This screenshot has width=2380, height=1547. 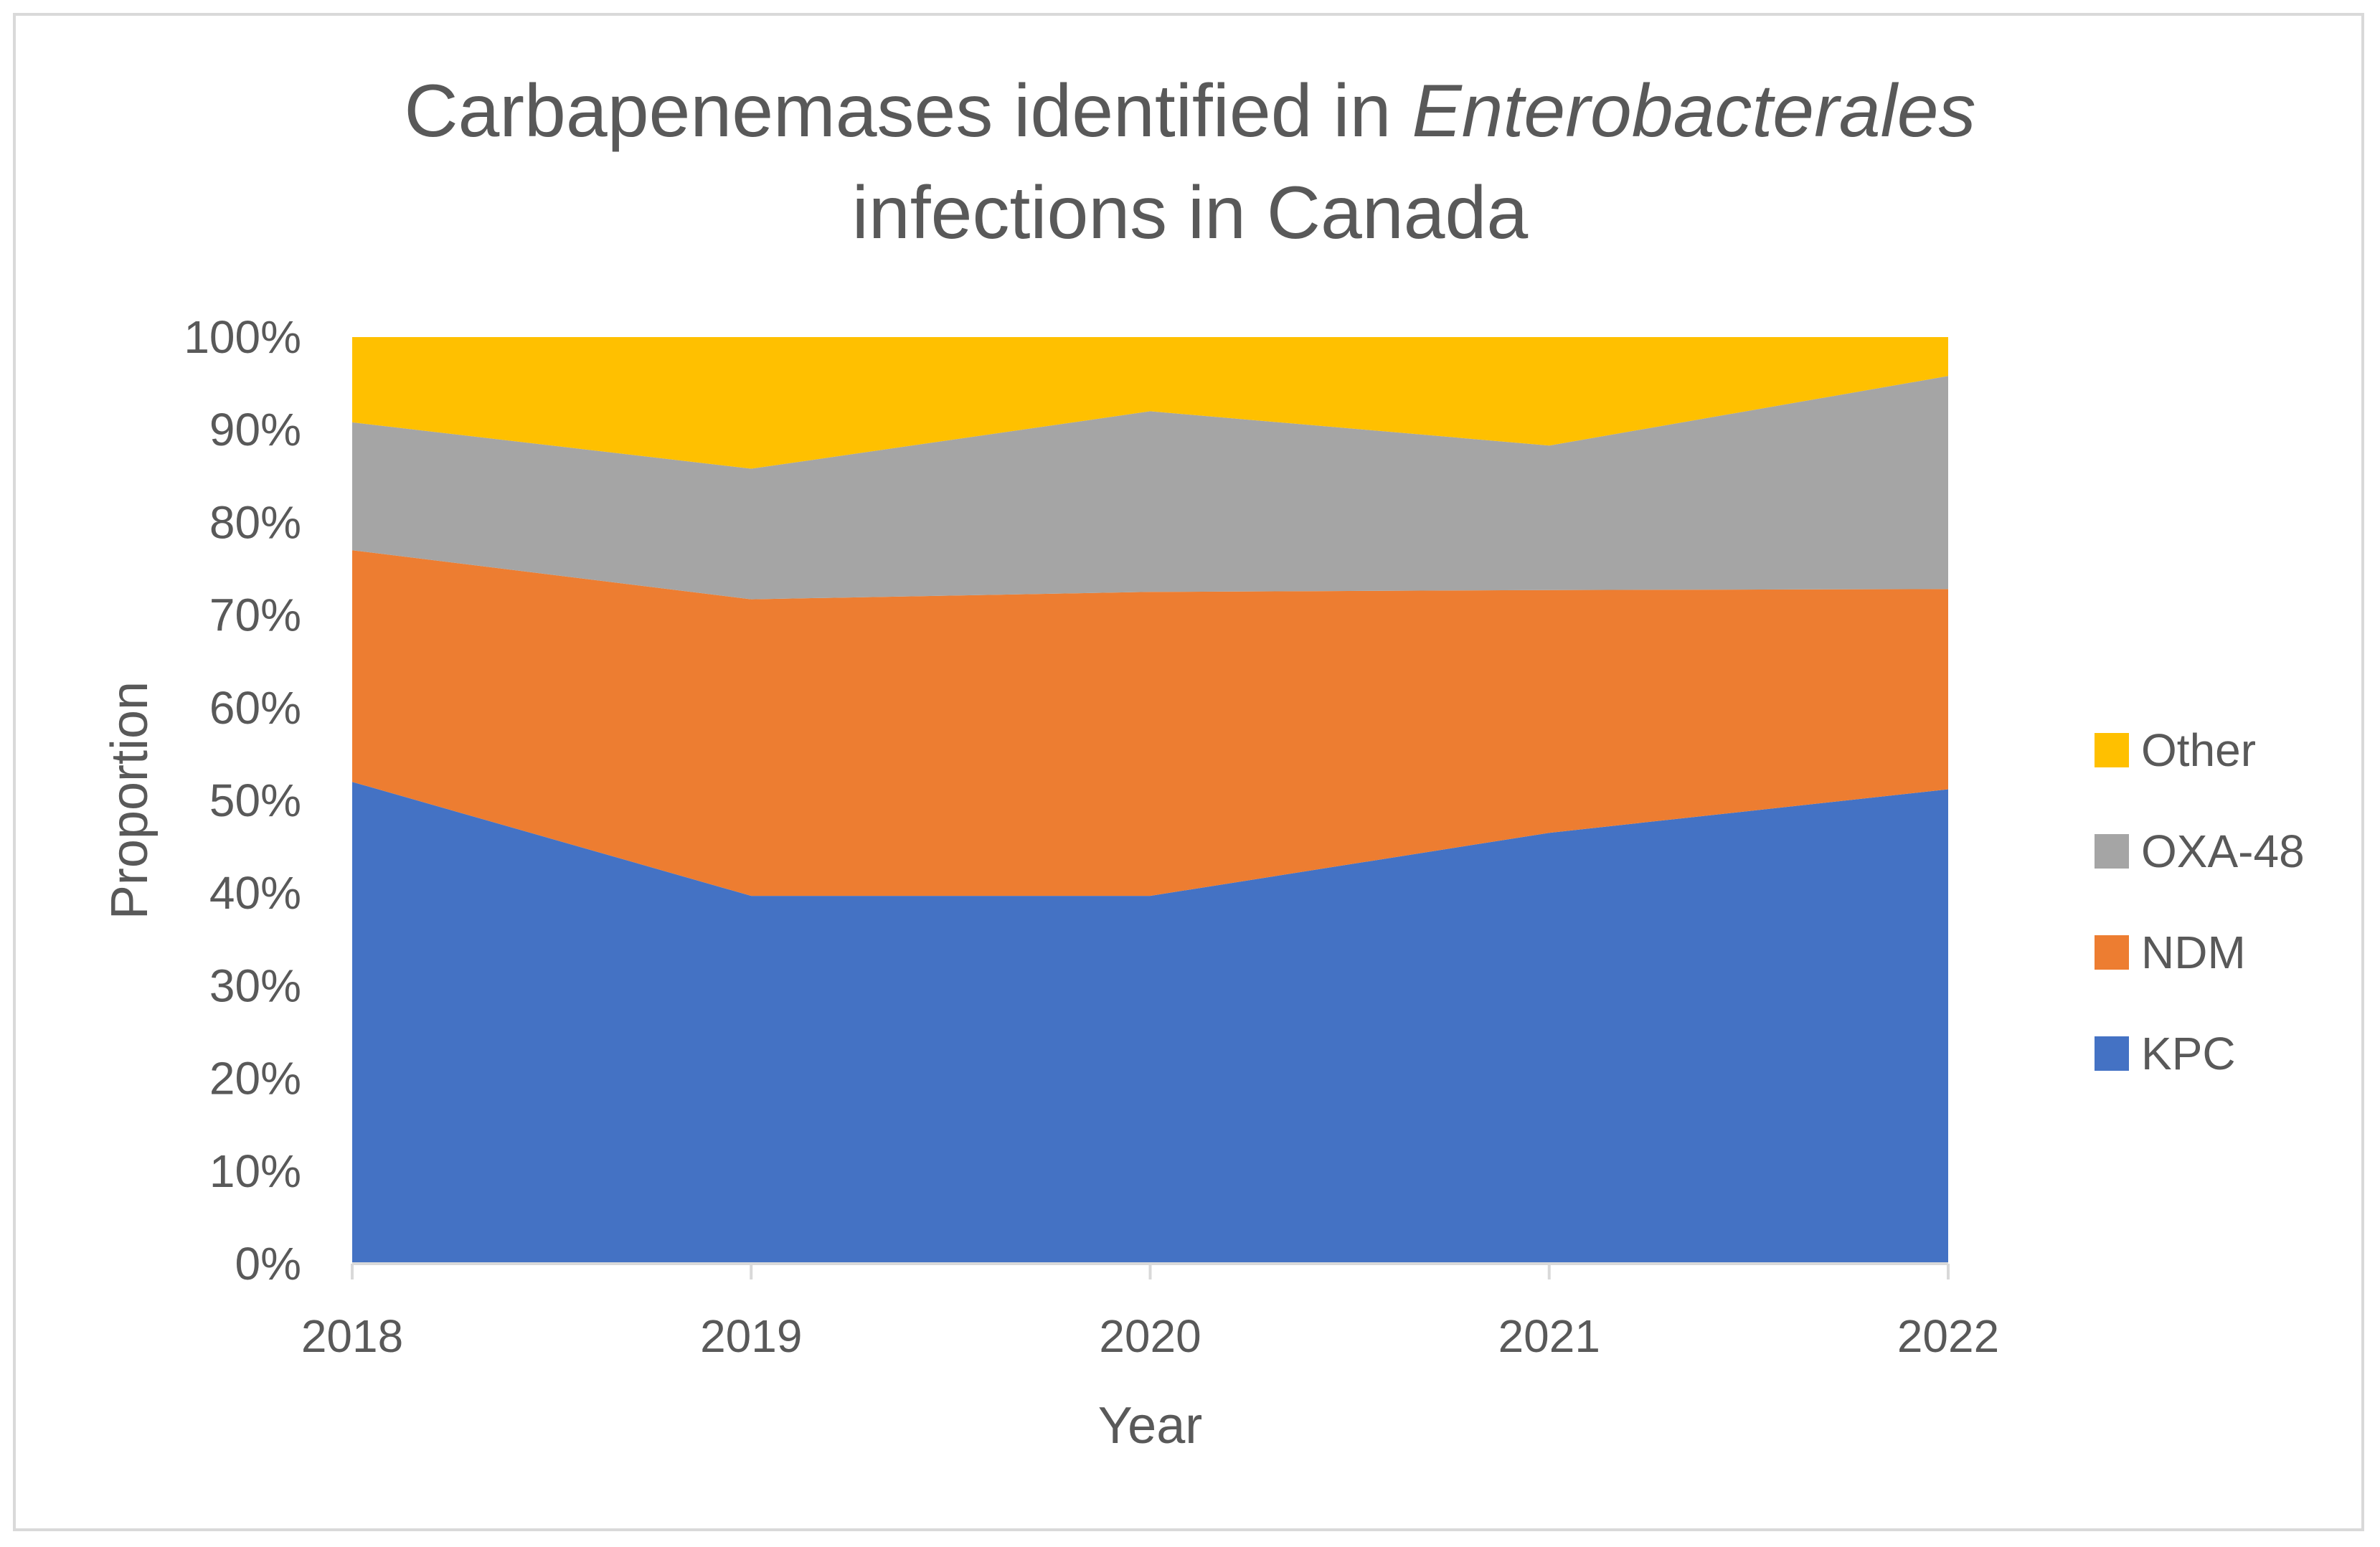 What do you see at coordinates (751, 1336) in the screenshot?
I see `x-tick-label: 2019` at bounding box center [751, 1336].